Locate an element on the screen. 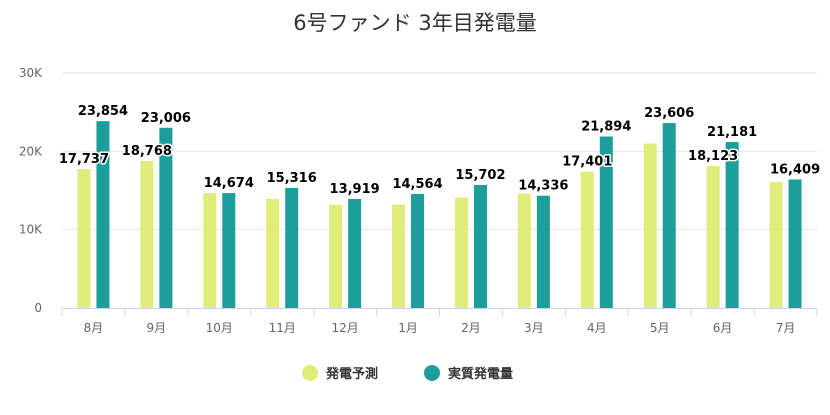 The width and height of the screenshot is (830, 415). y-tick-label: 10K is located at coordinates (31, 230).